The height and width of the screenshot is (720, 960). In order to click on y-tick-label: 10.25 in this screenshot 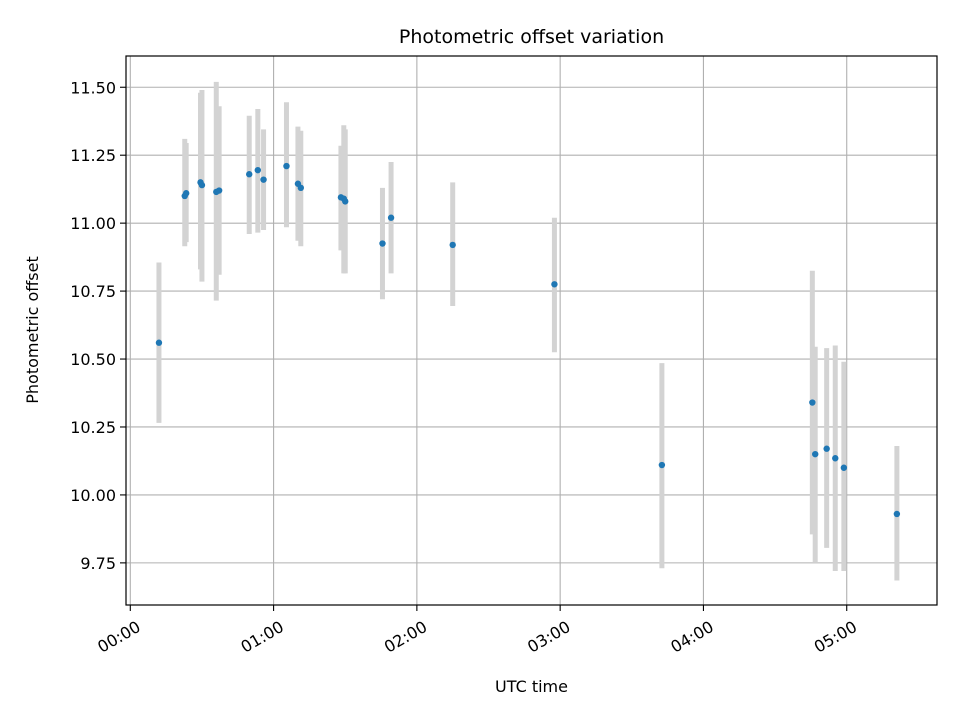, I will do `click(93, 427)`.